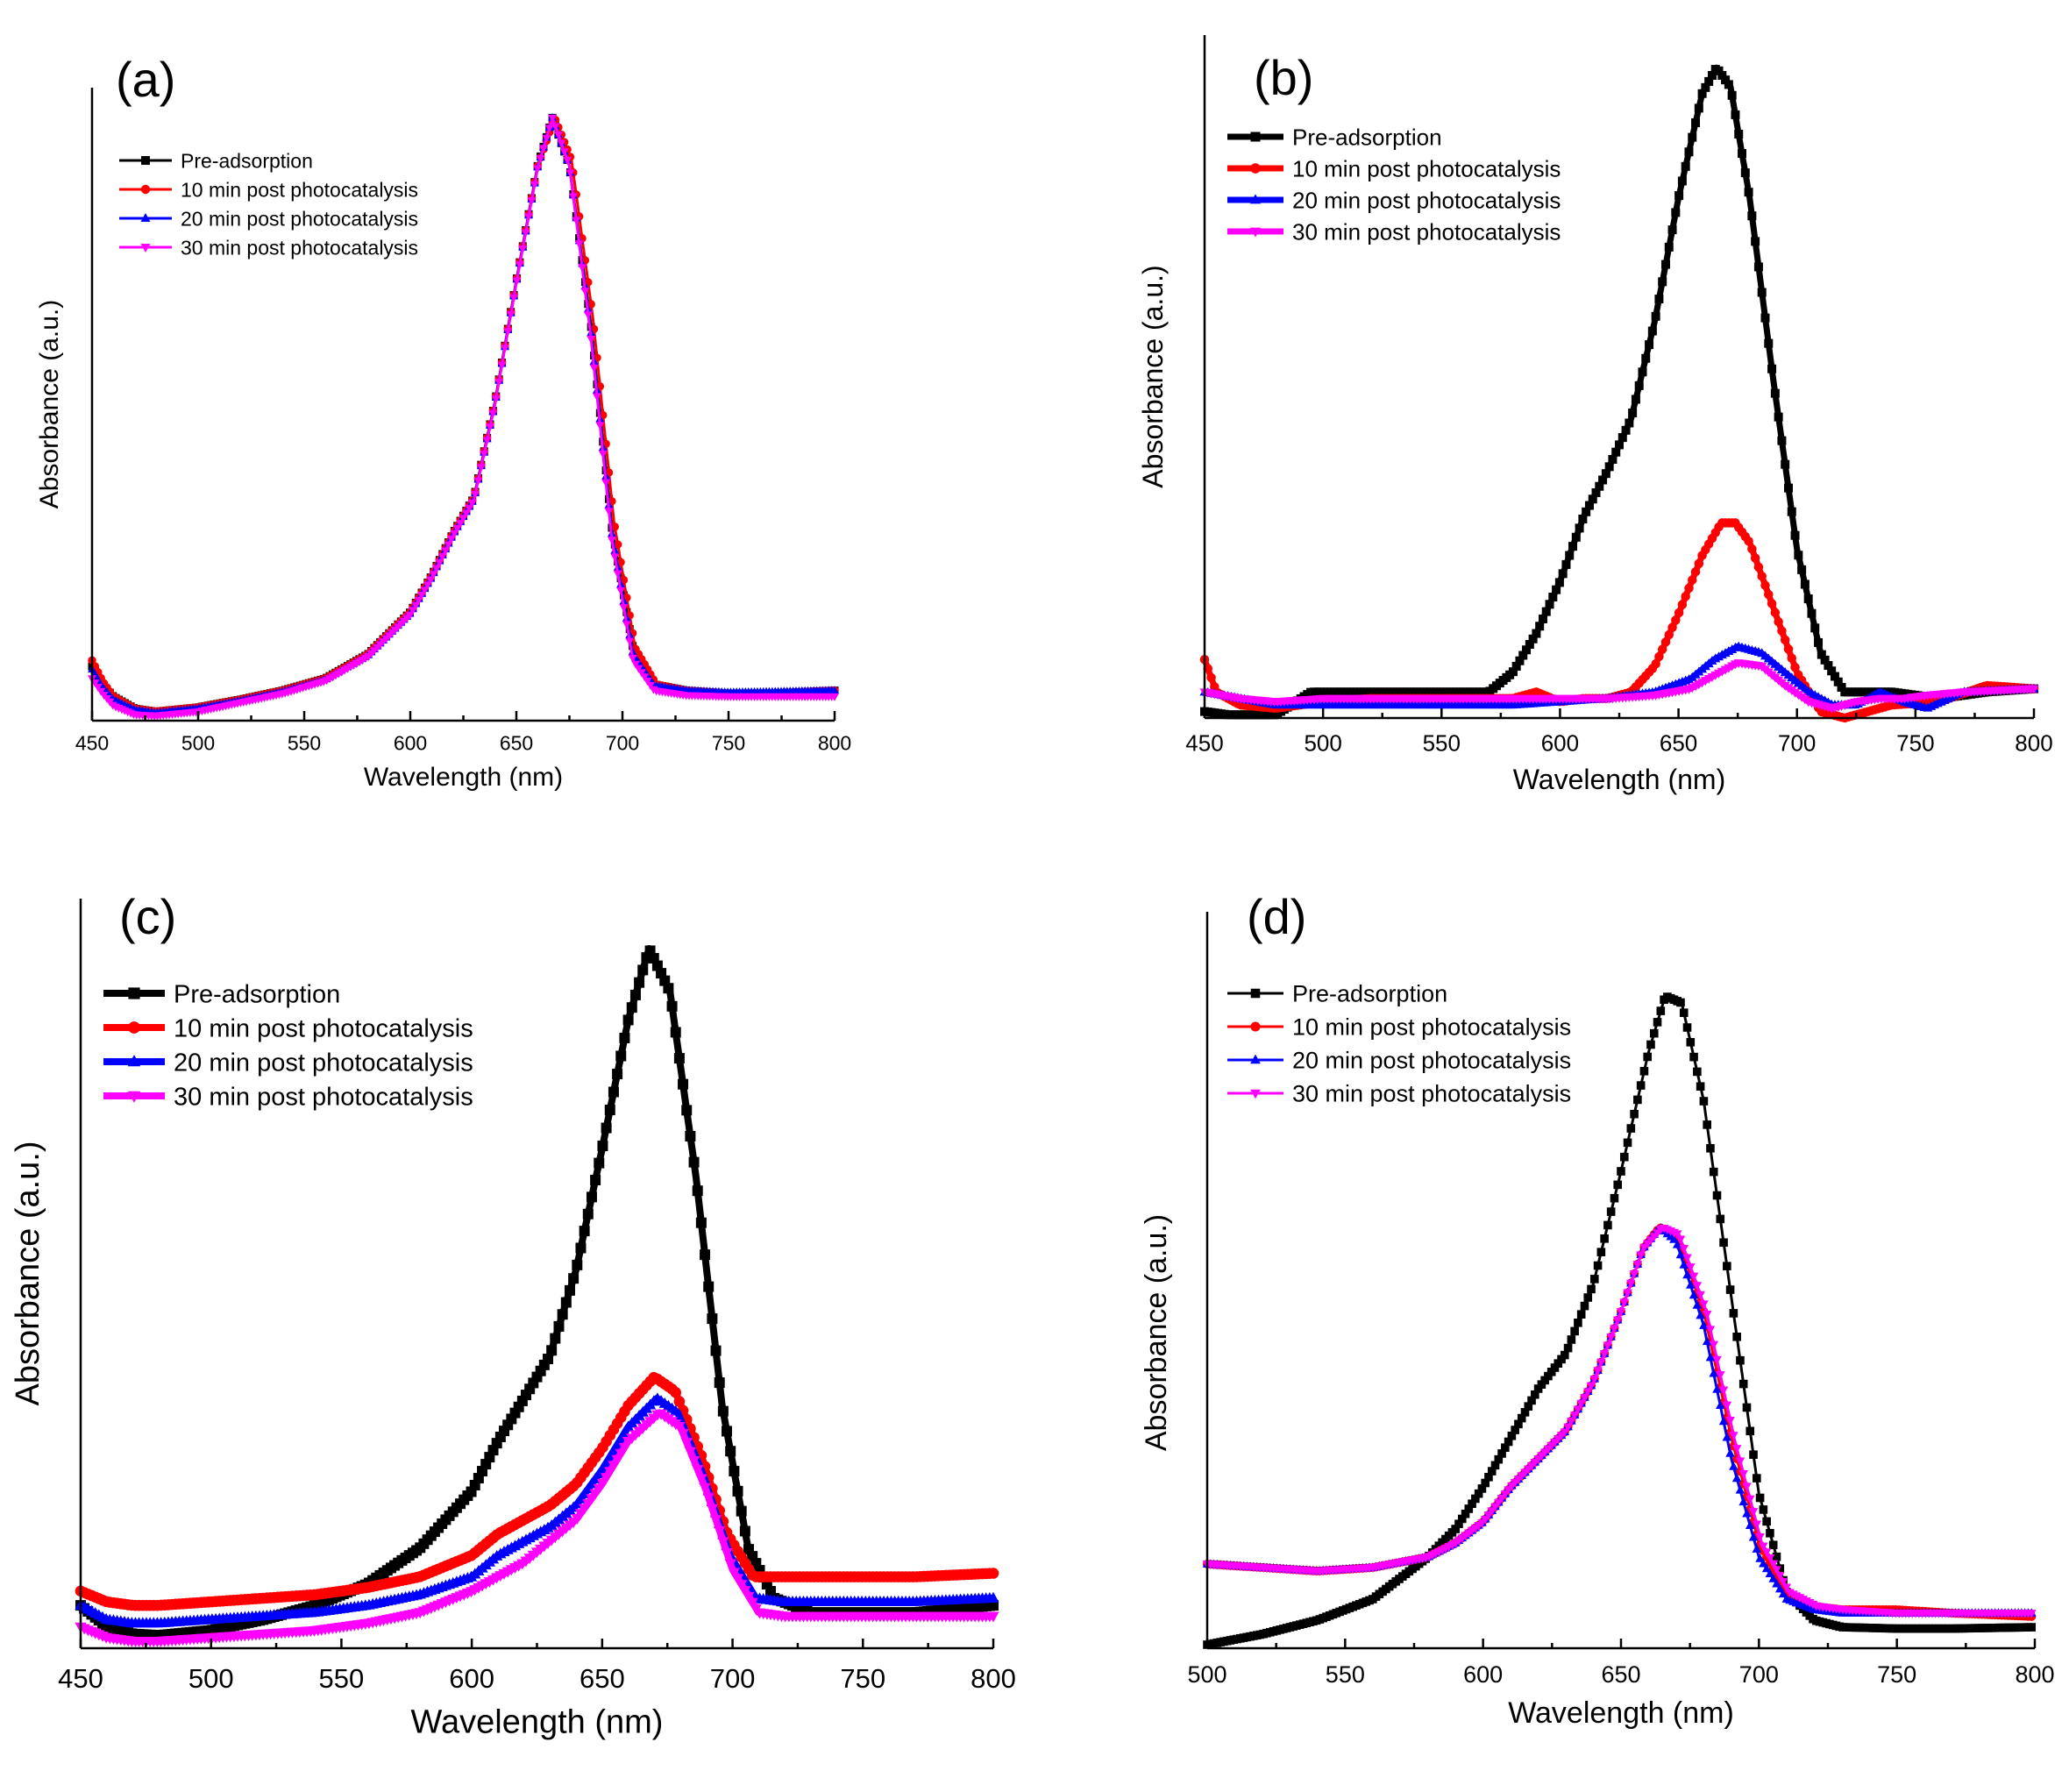  What do you see at coordinates (1759, 1674) in the screenshot?
I see `x-tick-label: 700` at bounding box center [1759, 1674].